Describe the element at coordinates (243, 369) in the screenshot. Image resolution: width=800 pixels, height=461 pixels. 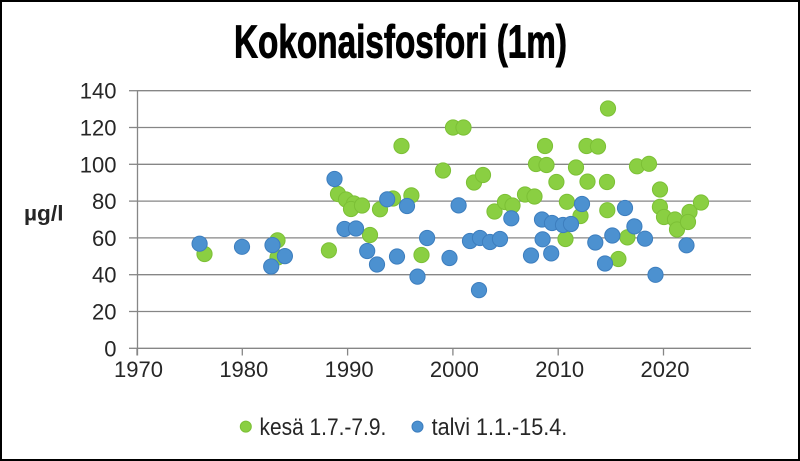
I see `svg-text: 1980` at that location.